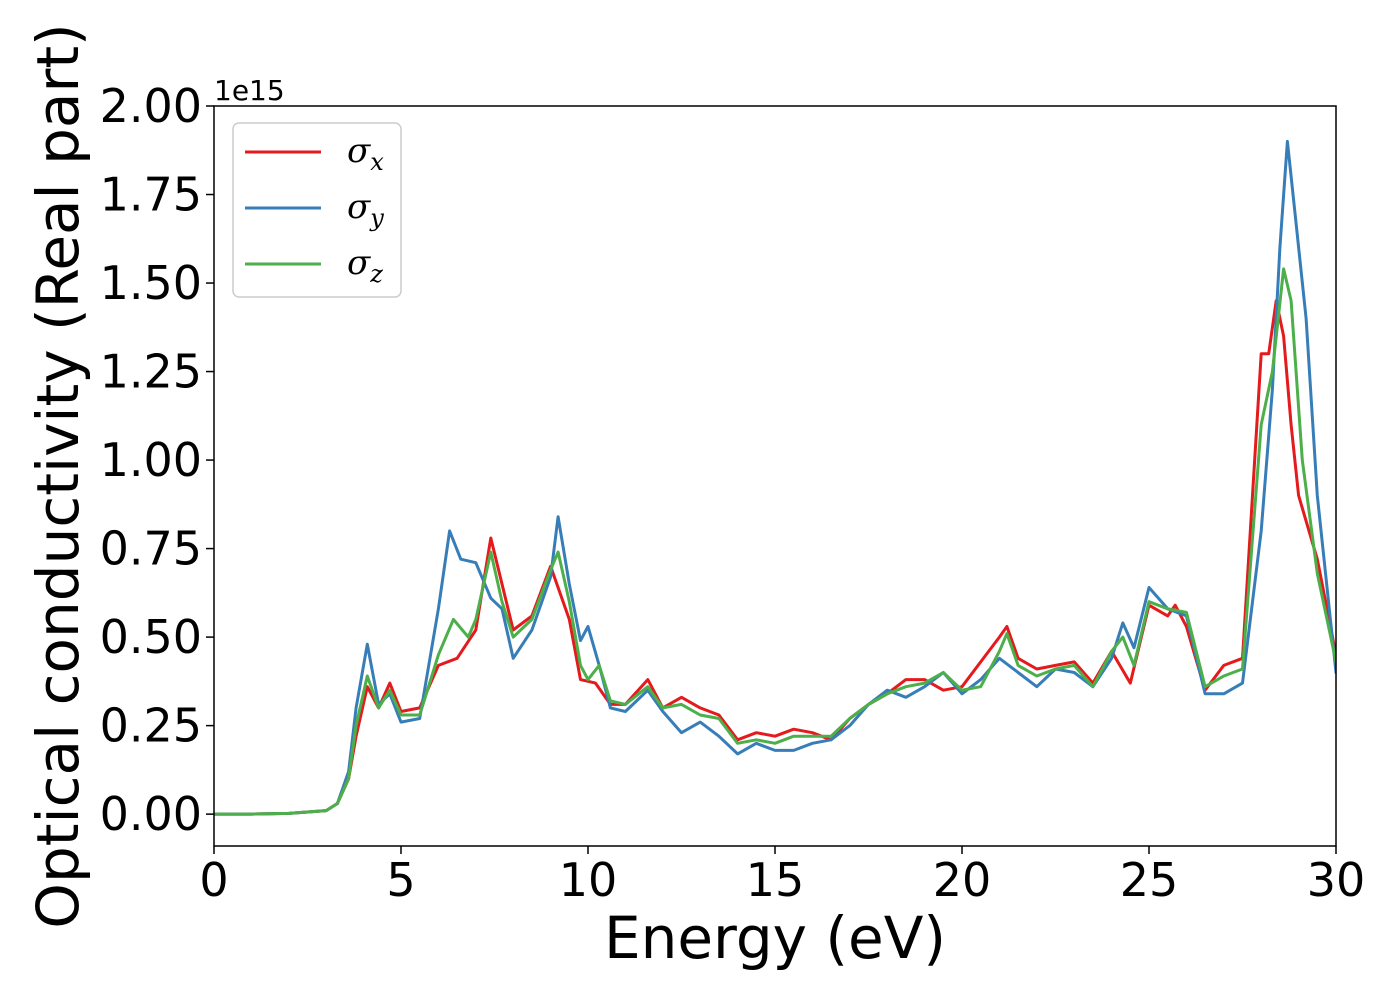 This screenshot has height=1000, width=1400. What do you see at coordinates (213, 880) in the screenshot?
I see `x-tick-label: 0` at bounding box center [213, 880].